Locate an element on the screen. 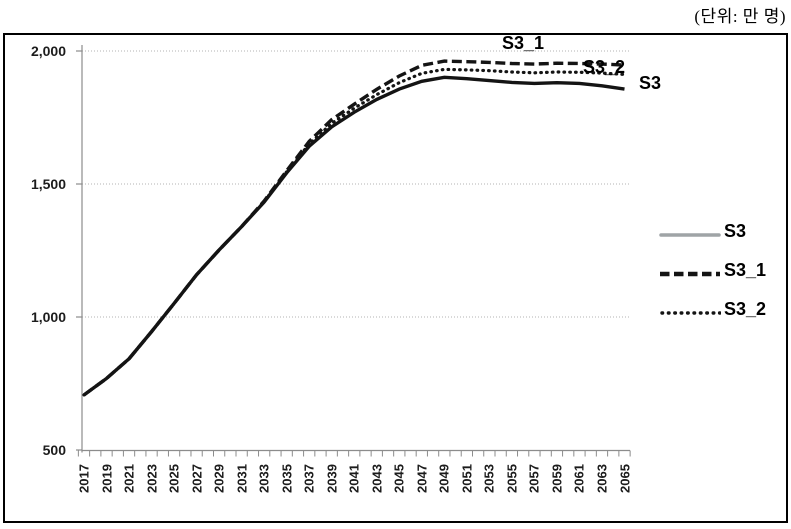 The width and height of the screenshot is (791, 529). legend-swatch-dotted-black is located at coordinates (690, 310).